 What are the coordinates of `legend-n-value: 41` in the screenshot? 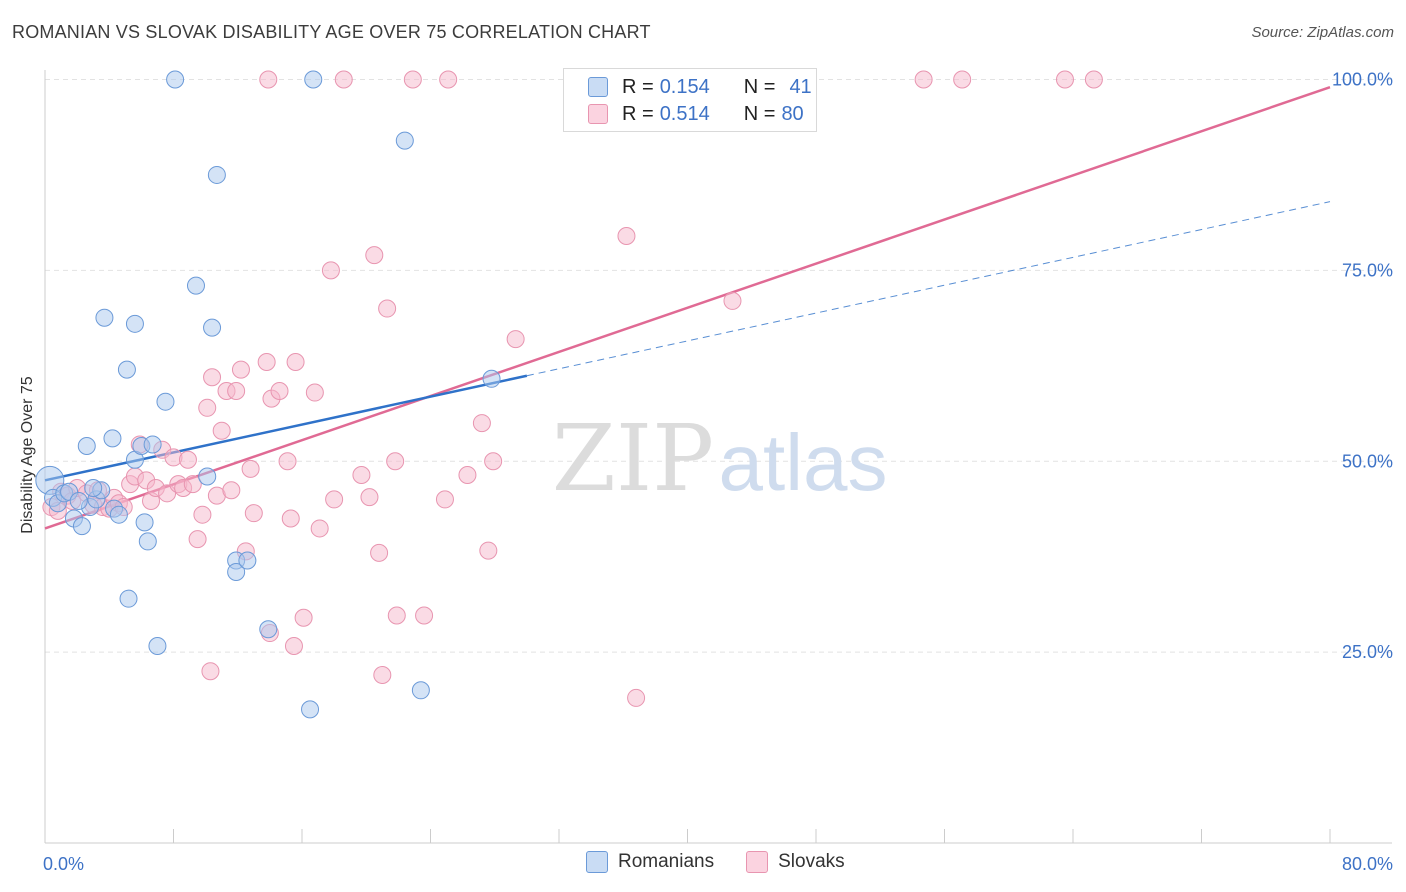 It's located at (800, 86).